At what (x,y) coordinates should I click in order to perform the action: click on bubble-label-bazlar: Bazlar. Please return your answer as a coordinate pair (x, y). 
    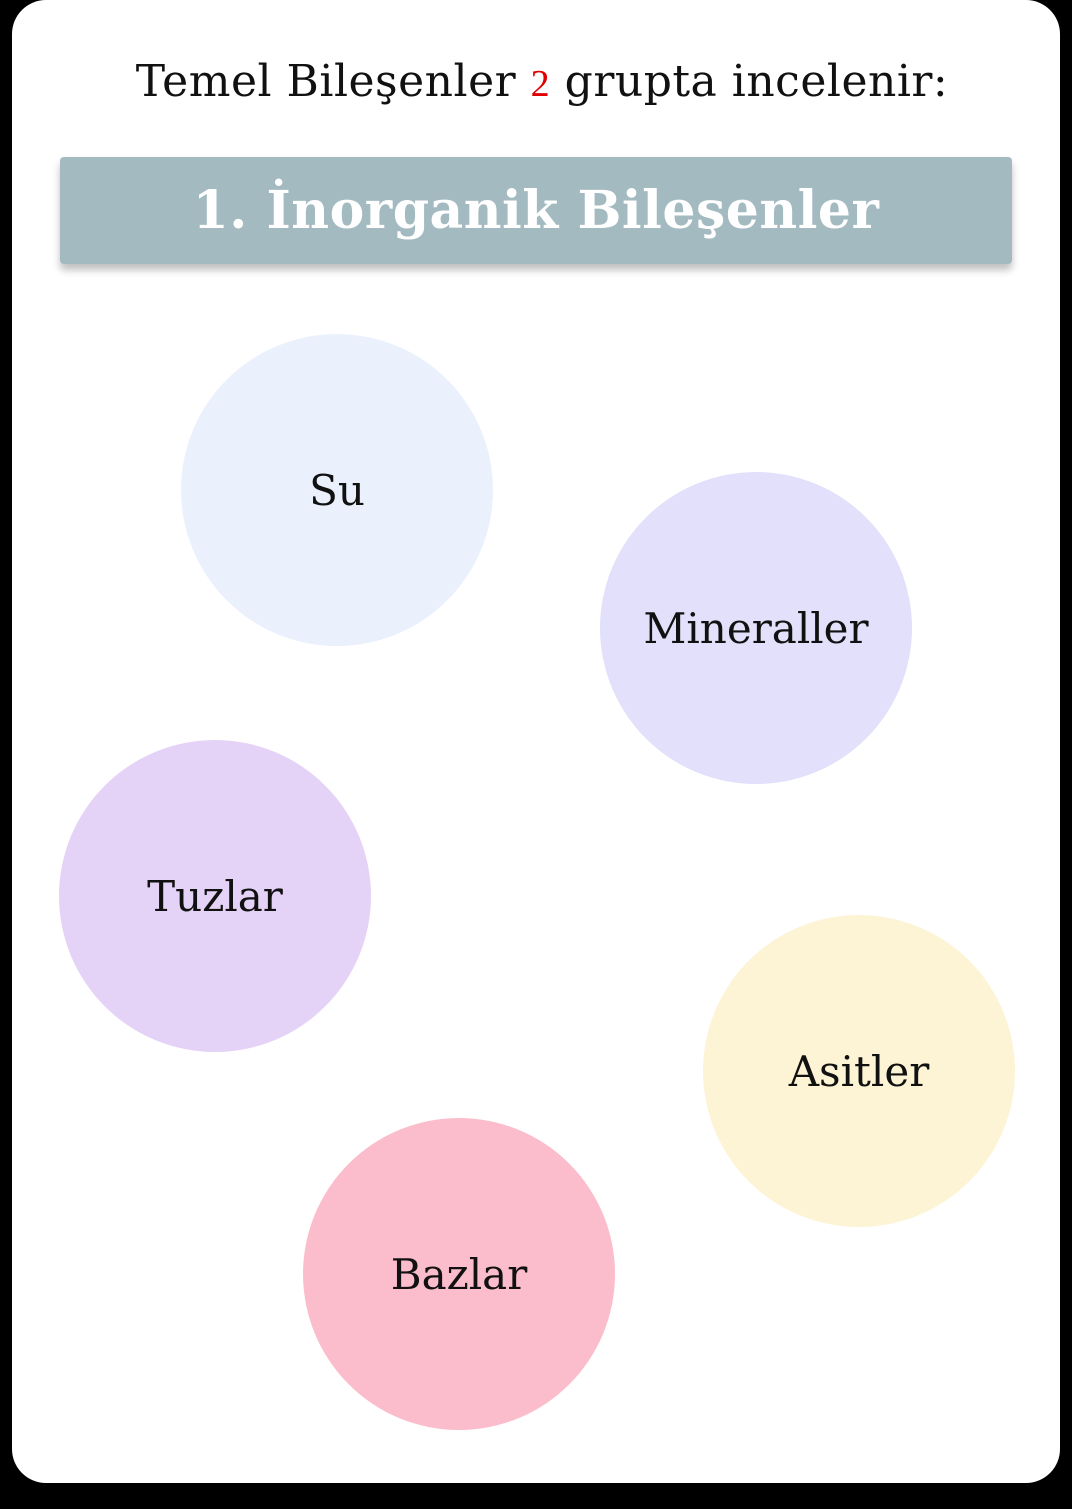
    Looking at the image, I should click on (459, 1274).